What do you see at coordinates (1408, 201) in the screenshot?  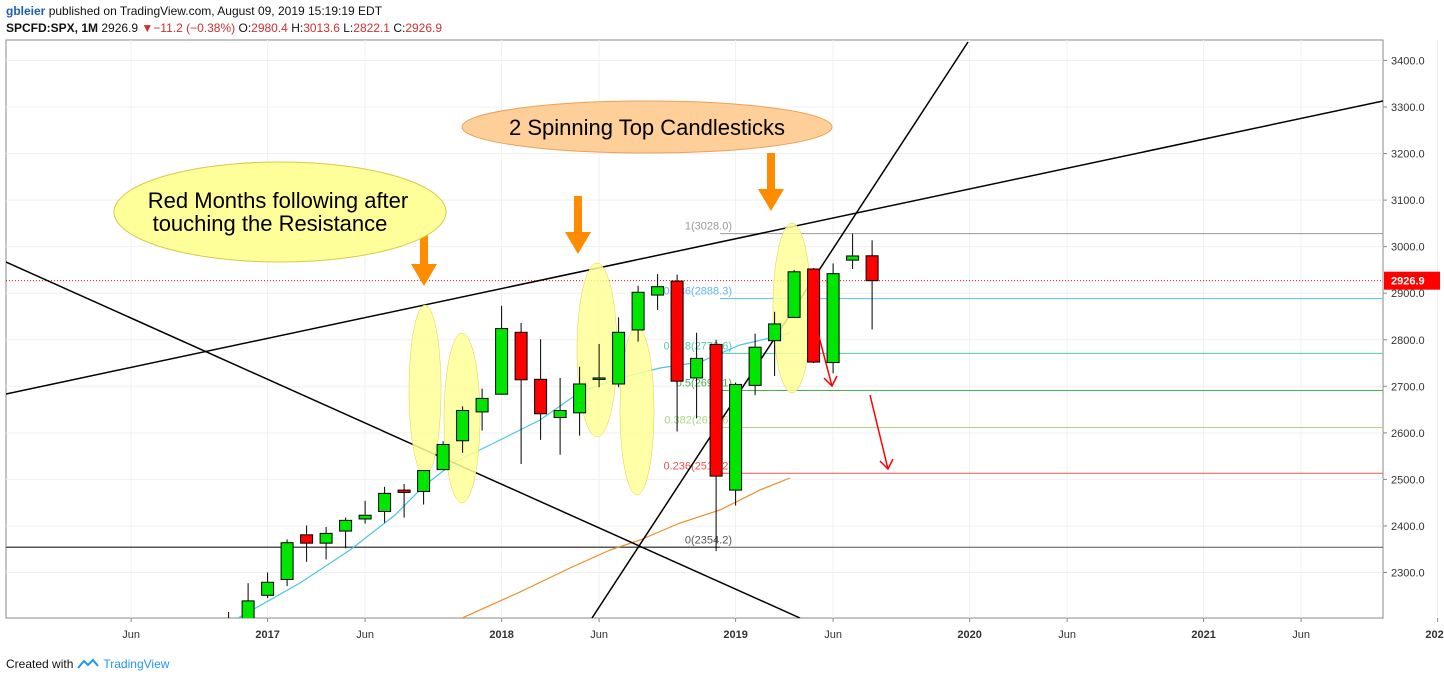 I see `price-tick-label: 3100.0` at bounding box center [1408, 201].